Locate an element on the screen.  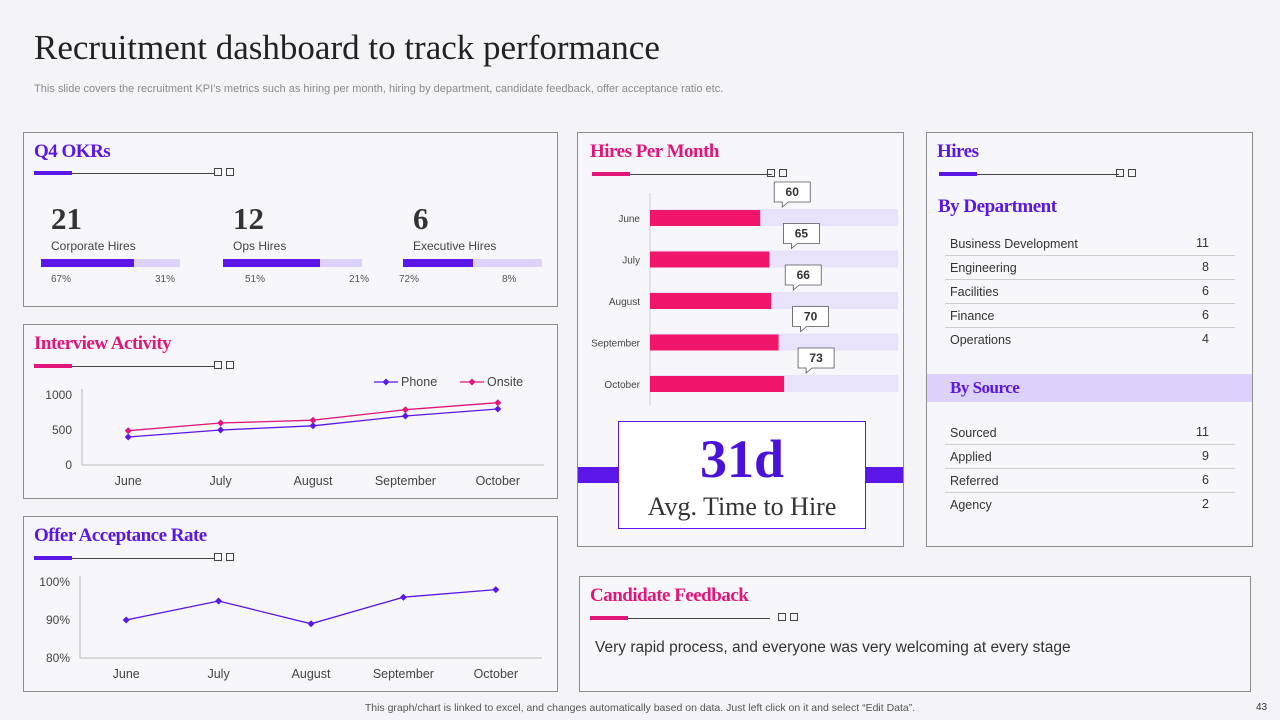
y-tick-label: 1000 is located at coordinates (58, 395).